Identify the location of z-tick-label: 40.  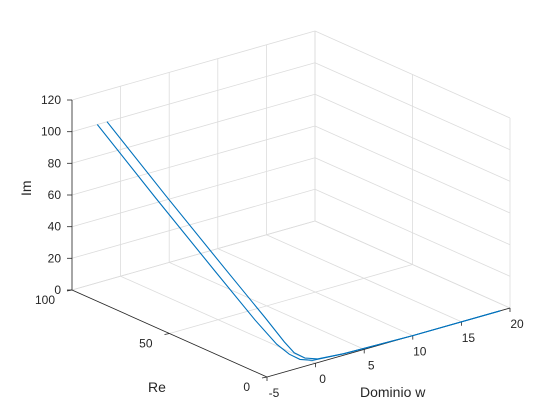
(55, 227).